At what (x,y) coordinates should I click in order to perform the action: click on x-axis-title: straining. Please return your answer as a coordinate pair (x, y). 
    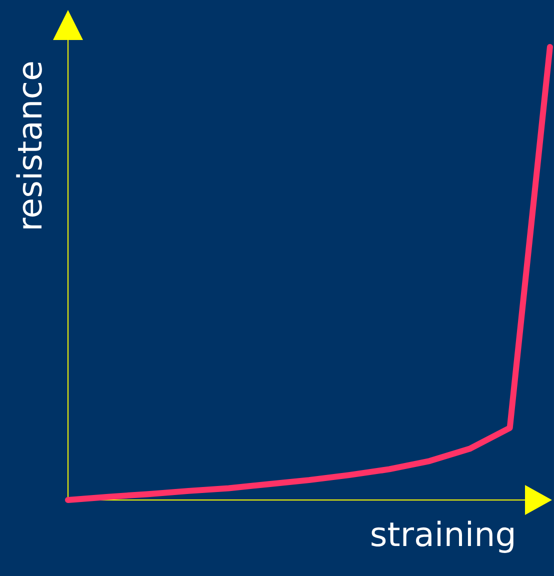
    Looking at the image, I should click on (443, 536).